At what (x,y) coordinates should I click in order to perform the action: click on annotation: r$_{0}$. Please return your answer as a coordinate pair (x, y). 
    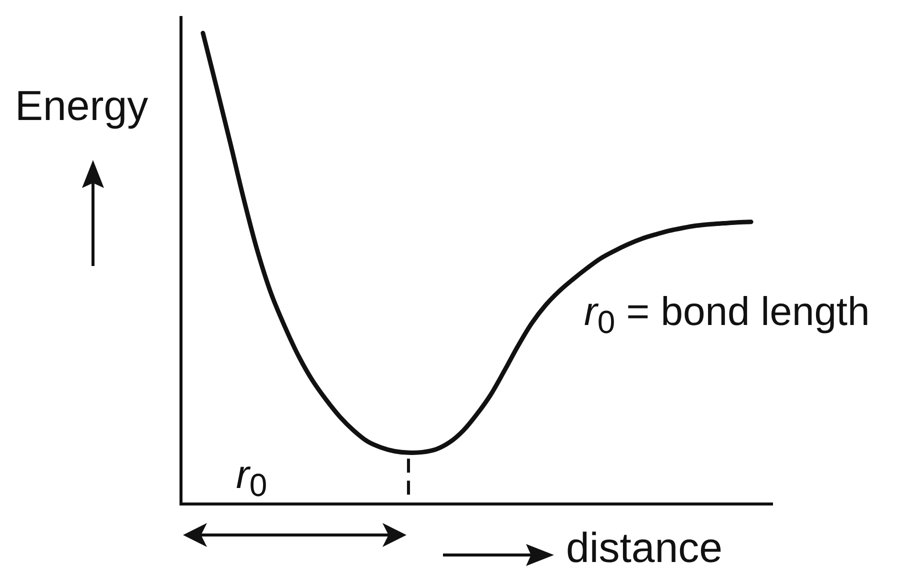
    Looking at the image, I should click on (252, 478).